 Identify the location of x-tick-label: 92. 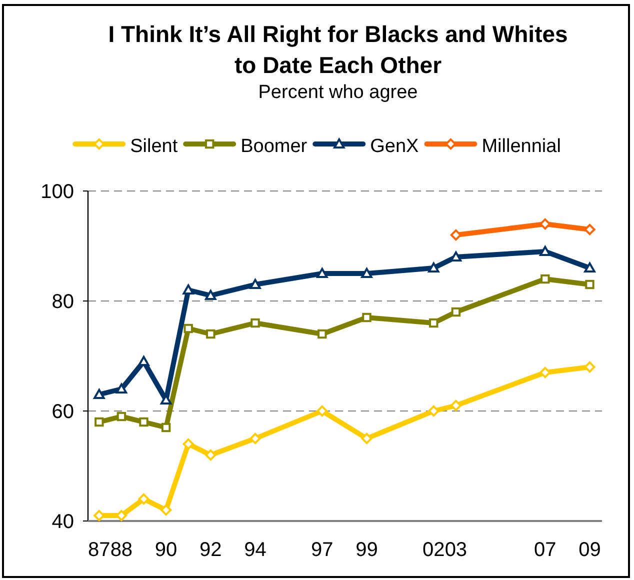
(211, 550).